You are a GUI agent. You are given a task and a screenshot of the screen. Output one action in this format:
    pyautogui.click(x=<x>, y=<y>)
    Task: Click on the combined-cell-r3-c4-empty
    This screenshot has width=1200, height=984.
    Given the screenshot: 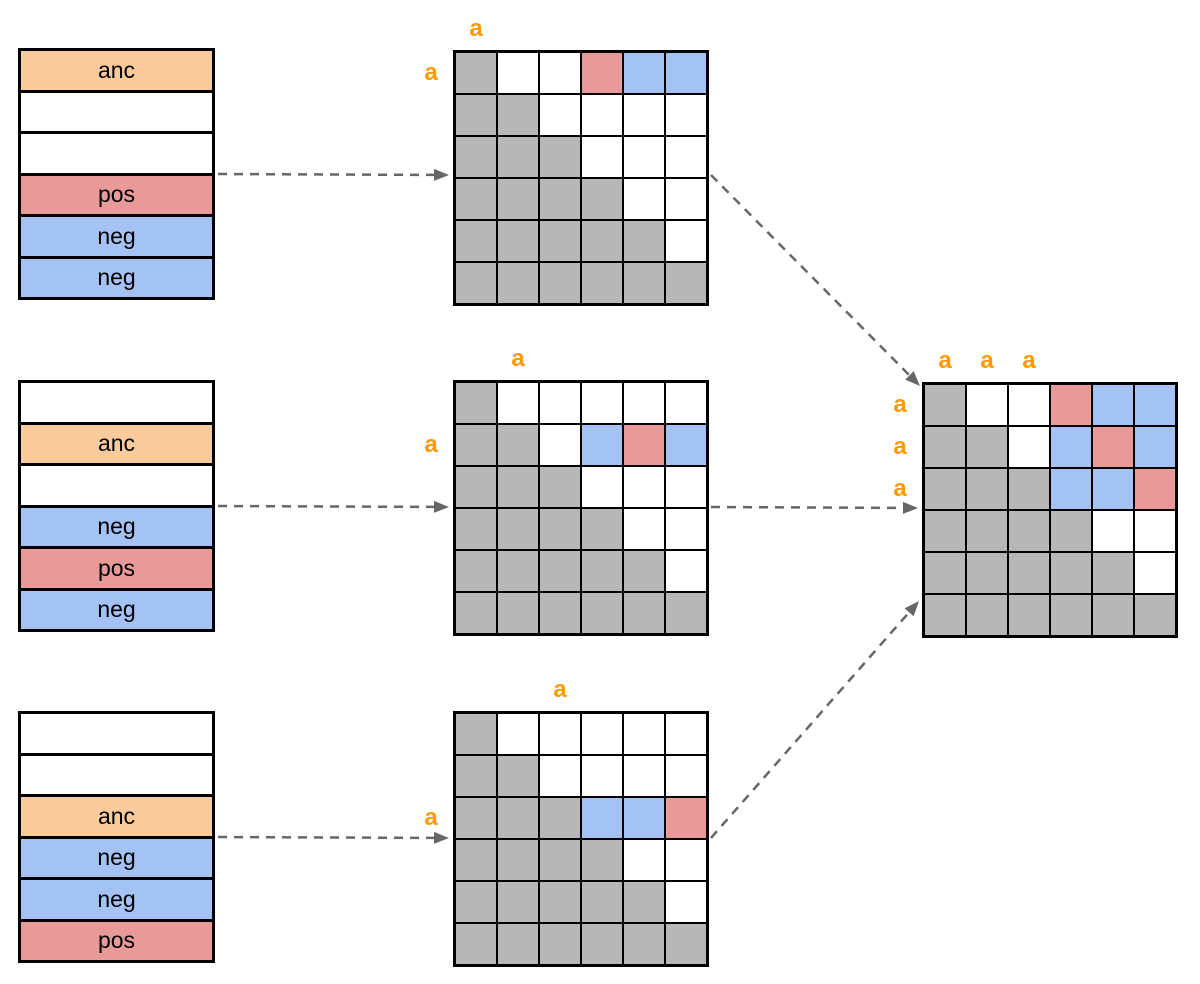 What is the action you would take?
    pyautogui.click(x=1113, y=531)
    